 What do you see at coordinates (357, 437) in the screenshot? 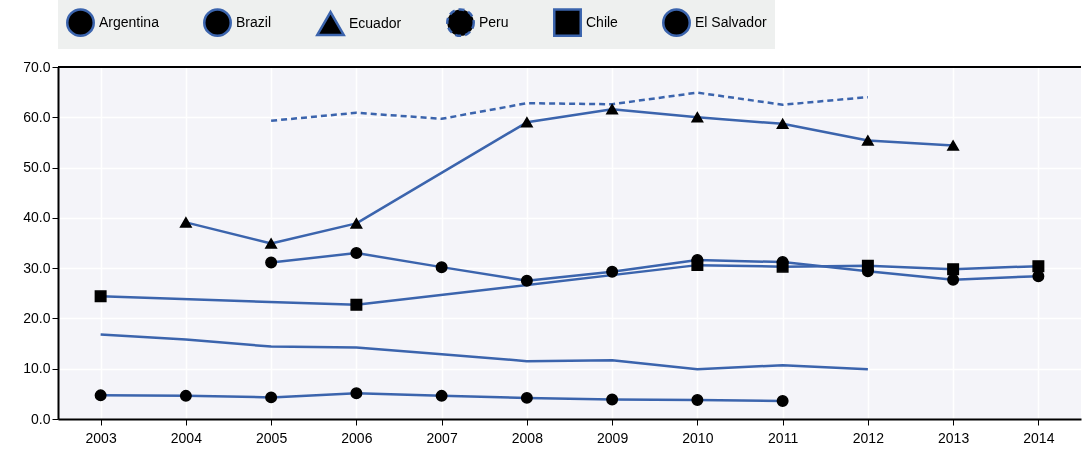
I see `x-tick-label: 2006` at bounding box center [357, 437].